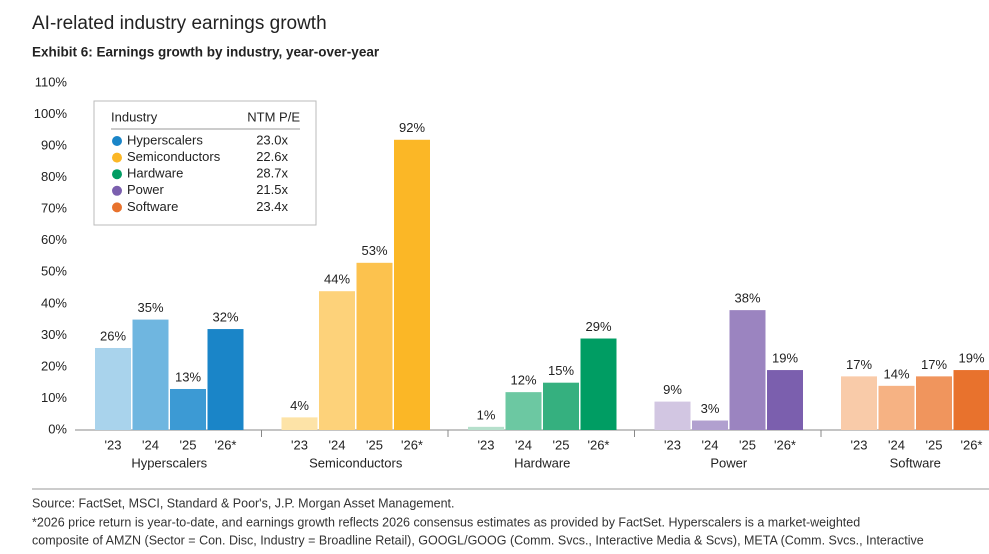 The height and width of the screenshot is (554, 989). Describe the element at coordinates (272, 156) in the screenshot. I see `legend-pe: 22.6x` at that location.